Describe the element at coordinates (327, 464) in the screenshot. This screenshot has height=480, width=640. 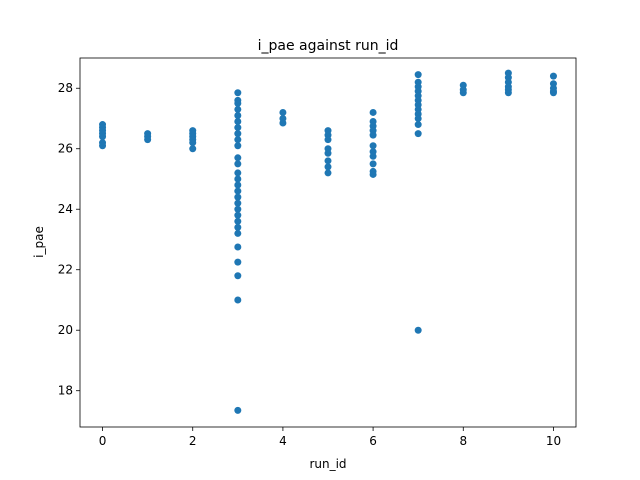
I see `x-axis-label: run_id` at that location.